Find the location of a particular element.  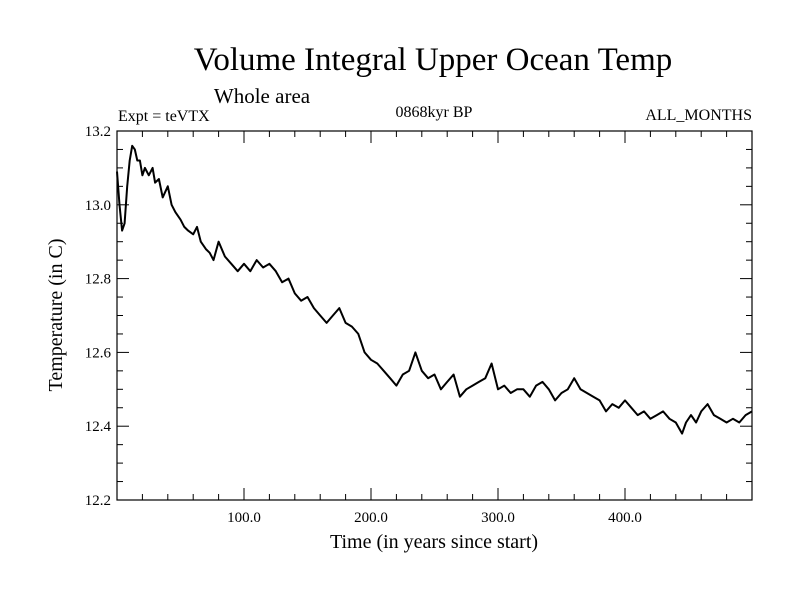

y-tick-label: 13.2 is located at coordinates (98, 132).